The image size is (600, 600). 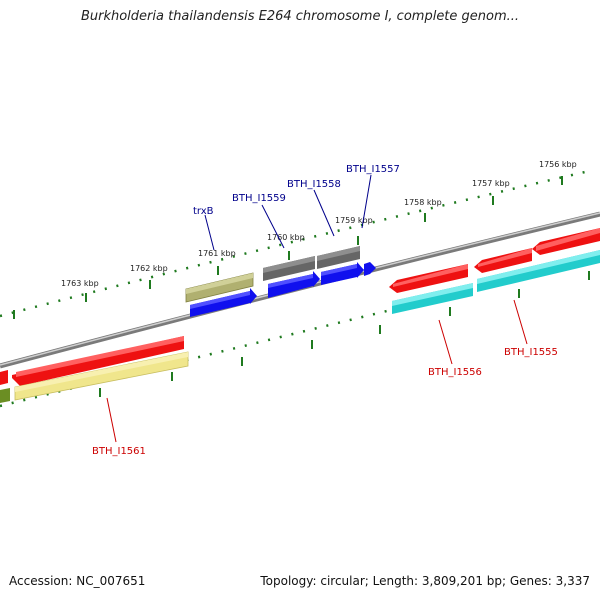 I want to click on gene-label-bth_i1556: BTH_I1556, so click(x=455, y=372).